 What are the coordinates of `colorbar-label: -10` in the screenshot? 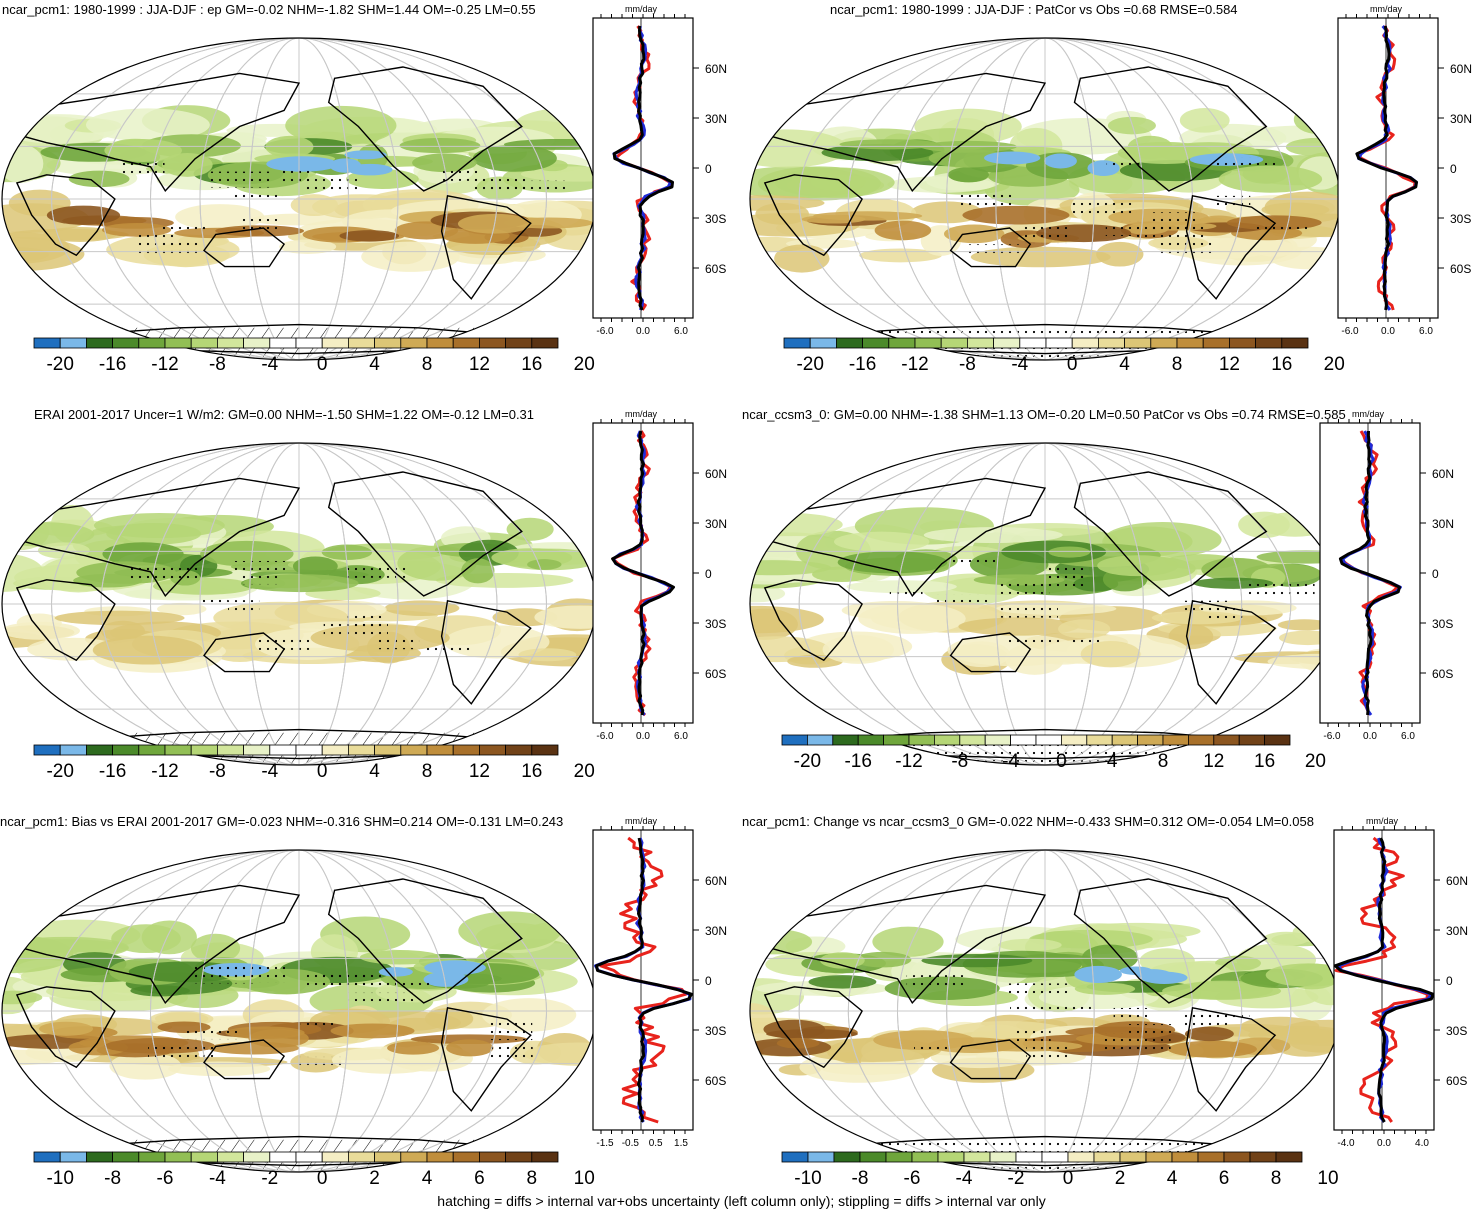 It's located at (59, 1178).